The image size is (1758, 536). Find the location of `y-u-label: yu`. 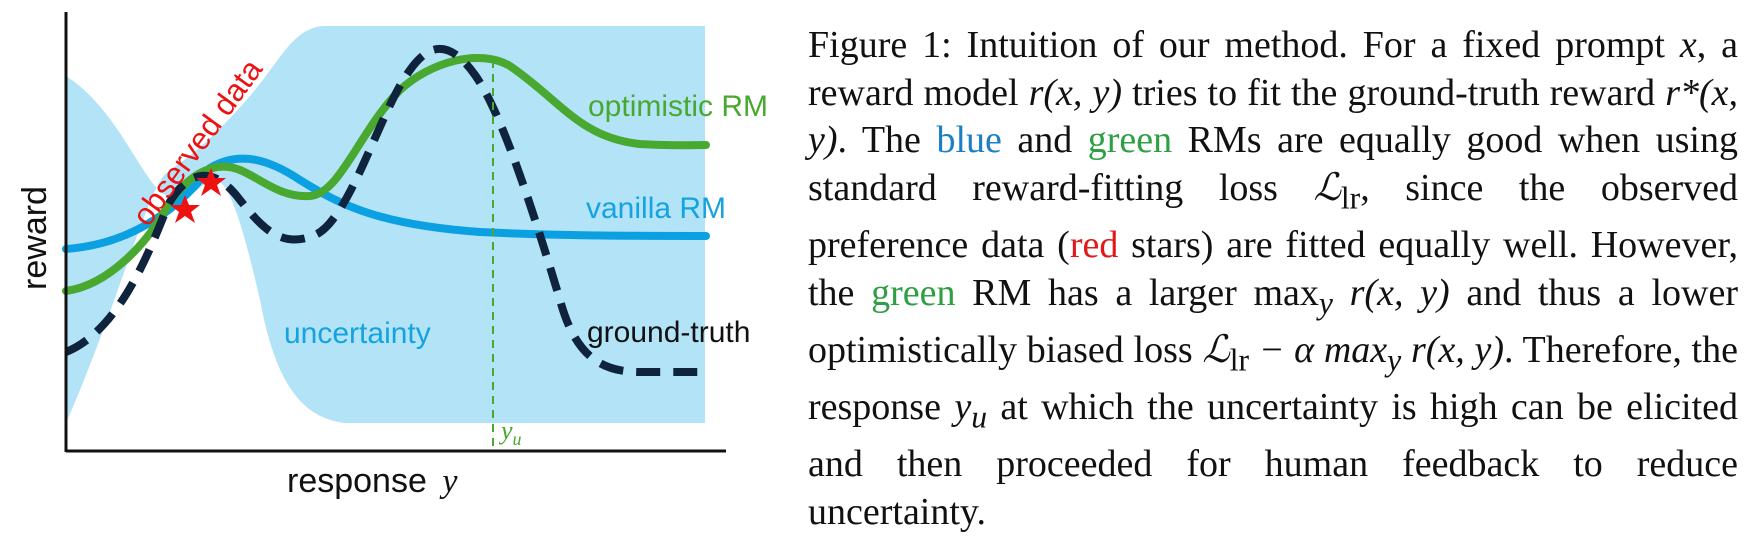

y-u-label: yu is located at coordinates (510, 432).